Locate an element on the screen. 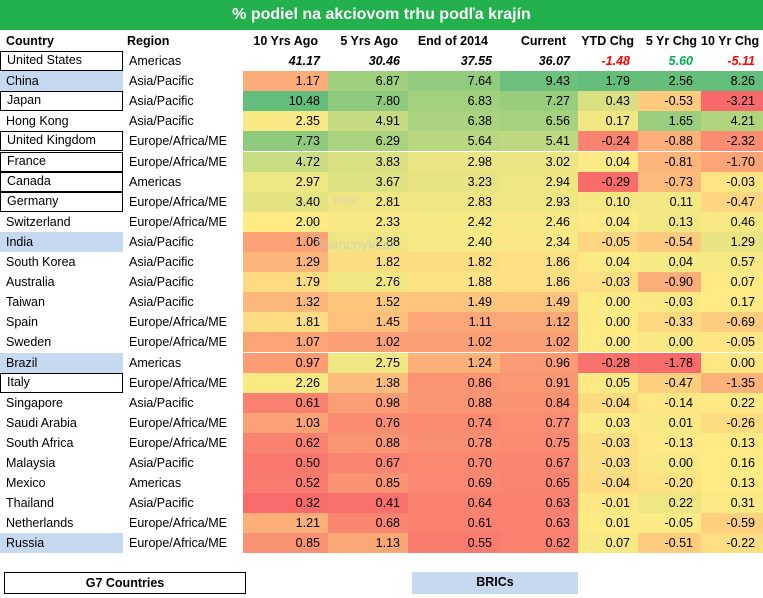 This screenshot has width=763, height=598. cell-cur: 1.02 is located at coordinates (539, 342).